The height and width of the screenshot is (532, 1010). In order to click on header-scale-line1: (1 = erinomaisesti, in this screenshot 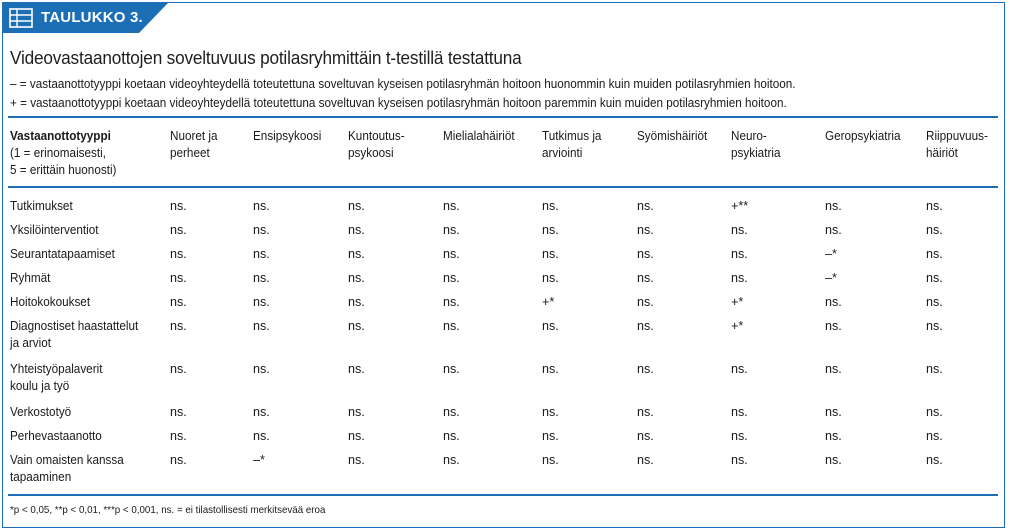, I will do `click(58, 153)`.